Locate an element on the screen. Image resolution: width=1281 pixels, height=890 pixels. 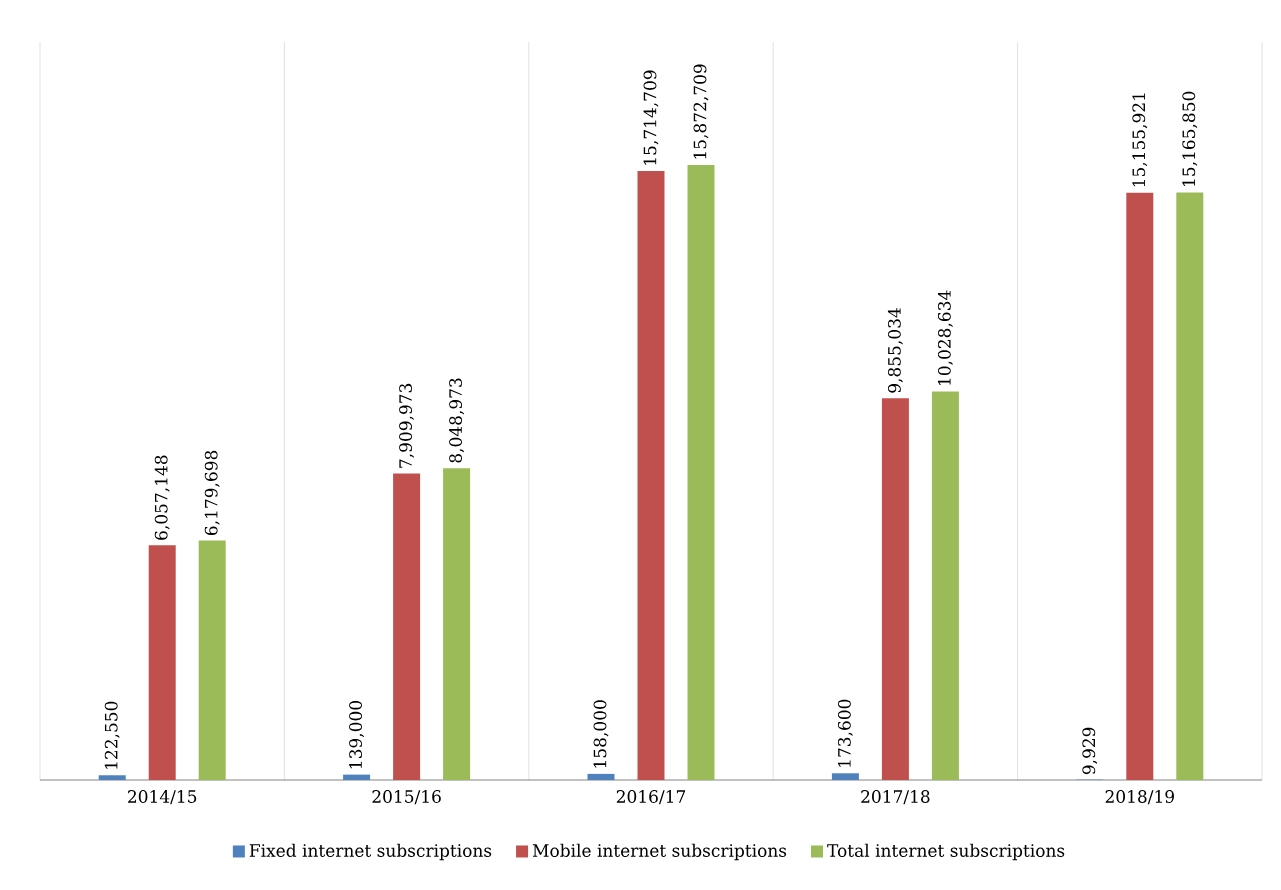
data-label: 173,600 is located at coordinates (845, 733).